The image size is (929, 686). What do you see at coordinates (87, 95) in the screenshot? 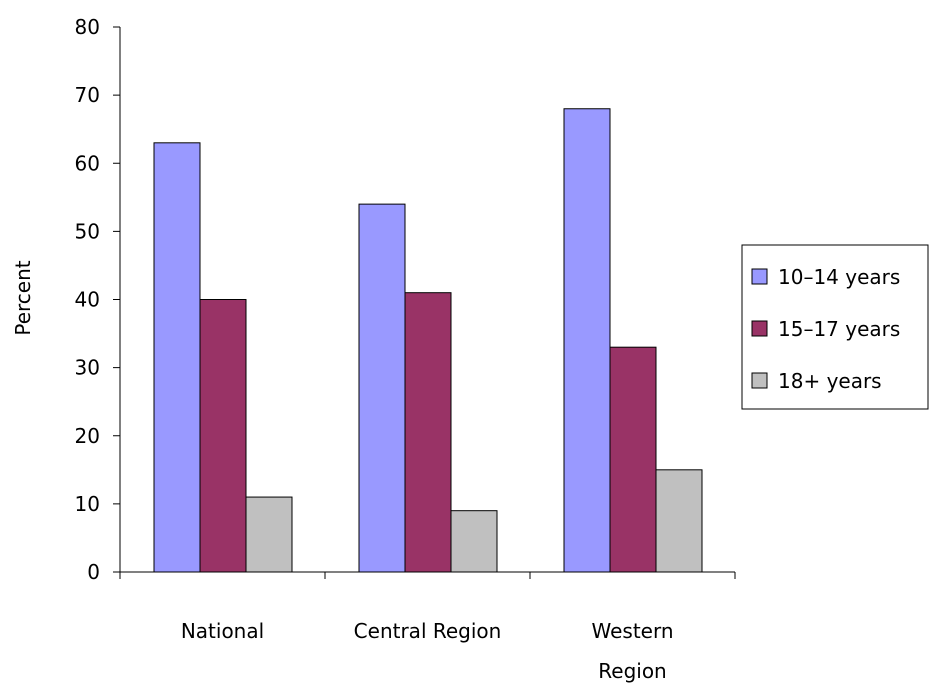
I see `y-tick-label: 70` at bounding box center [87, 95].